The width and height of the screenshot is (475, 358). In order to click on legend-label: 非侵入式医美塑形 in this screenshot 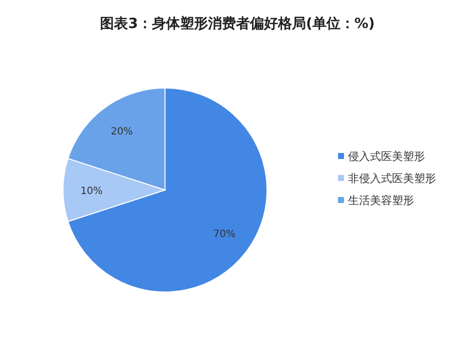, I will do `click(392, 178)`.